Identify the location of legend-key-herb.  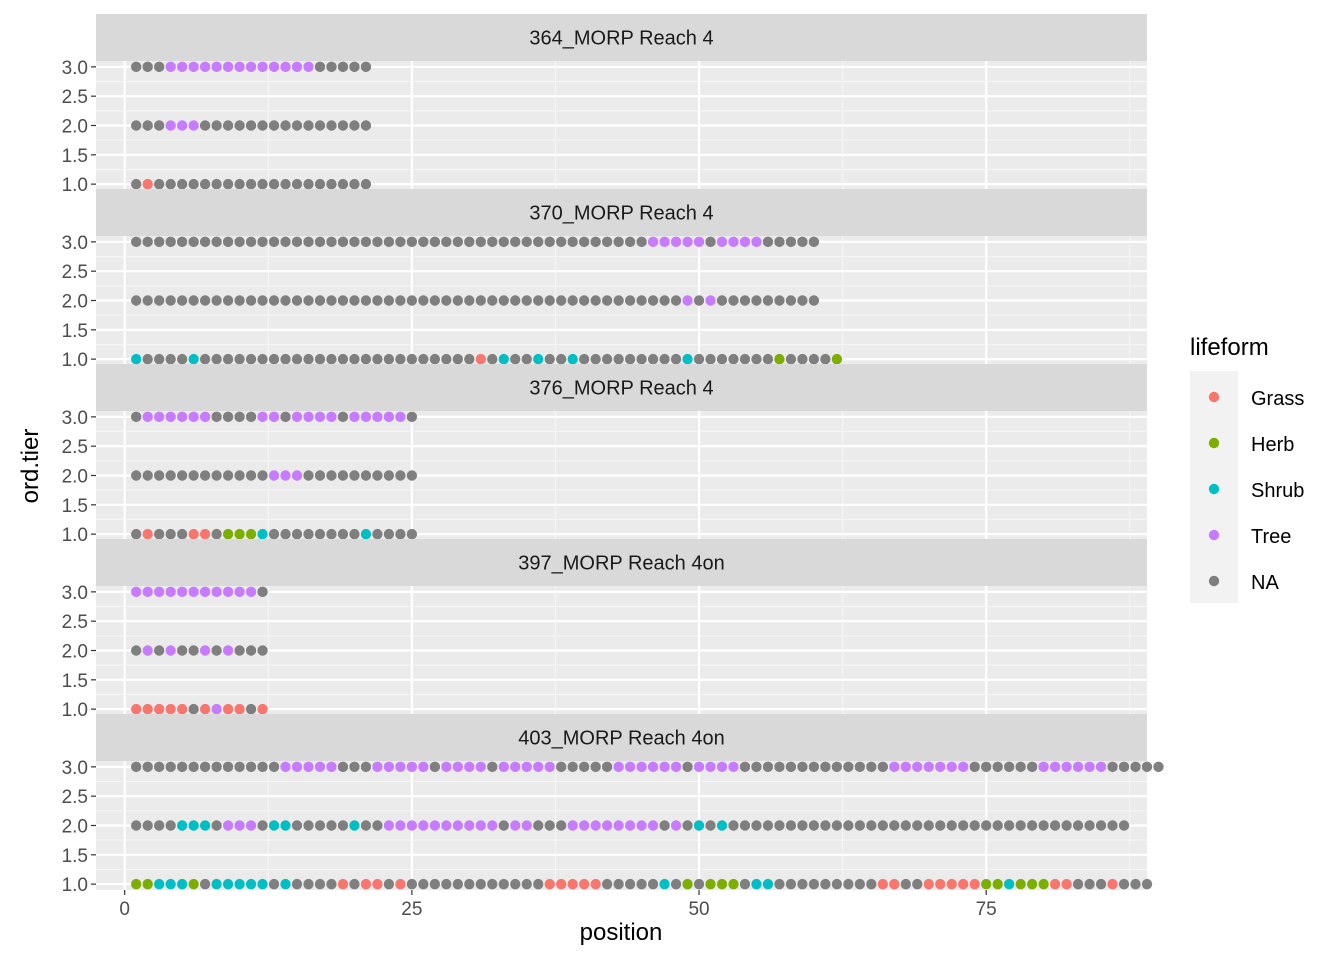
(1214, 443).